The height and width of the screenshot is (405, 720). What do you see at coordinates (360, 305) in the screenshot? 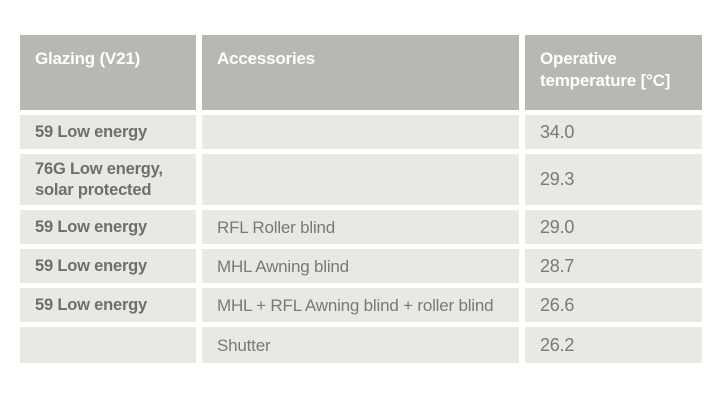
I see `accessories-cell: MHL + RFL Awning blind + roller blind` at bounding box center [360, 305].